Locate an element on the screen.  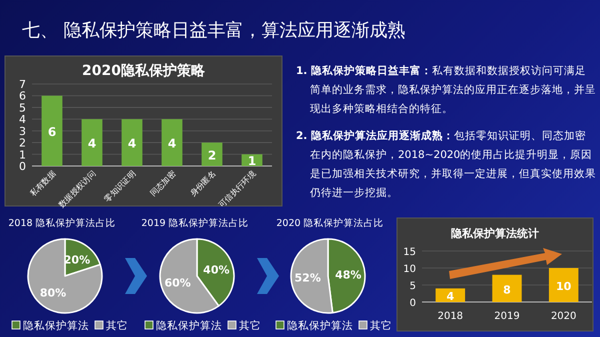
x-tick-label: 可信执行环境 is located at coordinates (237, 189).